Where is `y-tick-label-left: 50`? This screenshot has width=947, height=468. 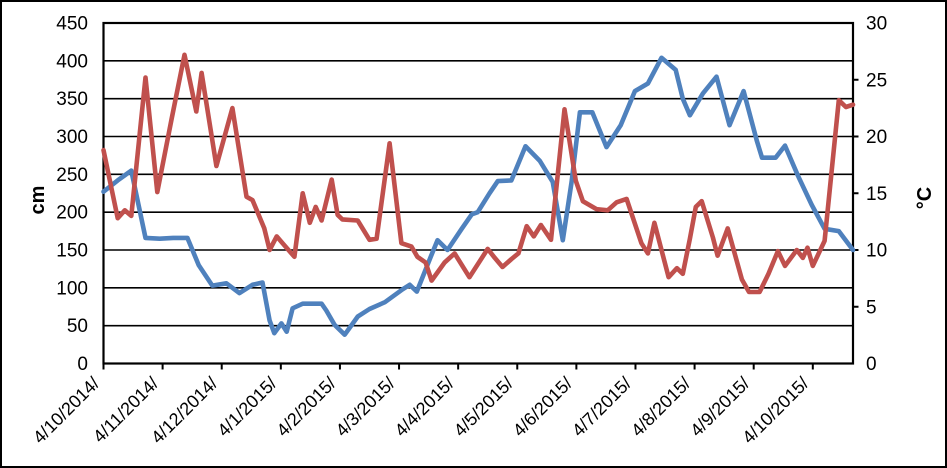 y-tick-label-left: 50 is located at coordinates (77, 326).